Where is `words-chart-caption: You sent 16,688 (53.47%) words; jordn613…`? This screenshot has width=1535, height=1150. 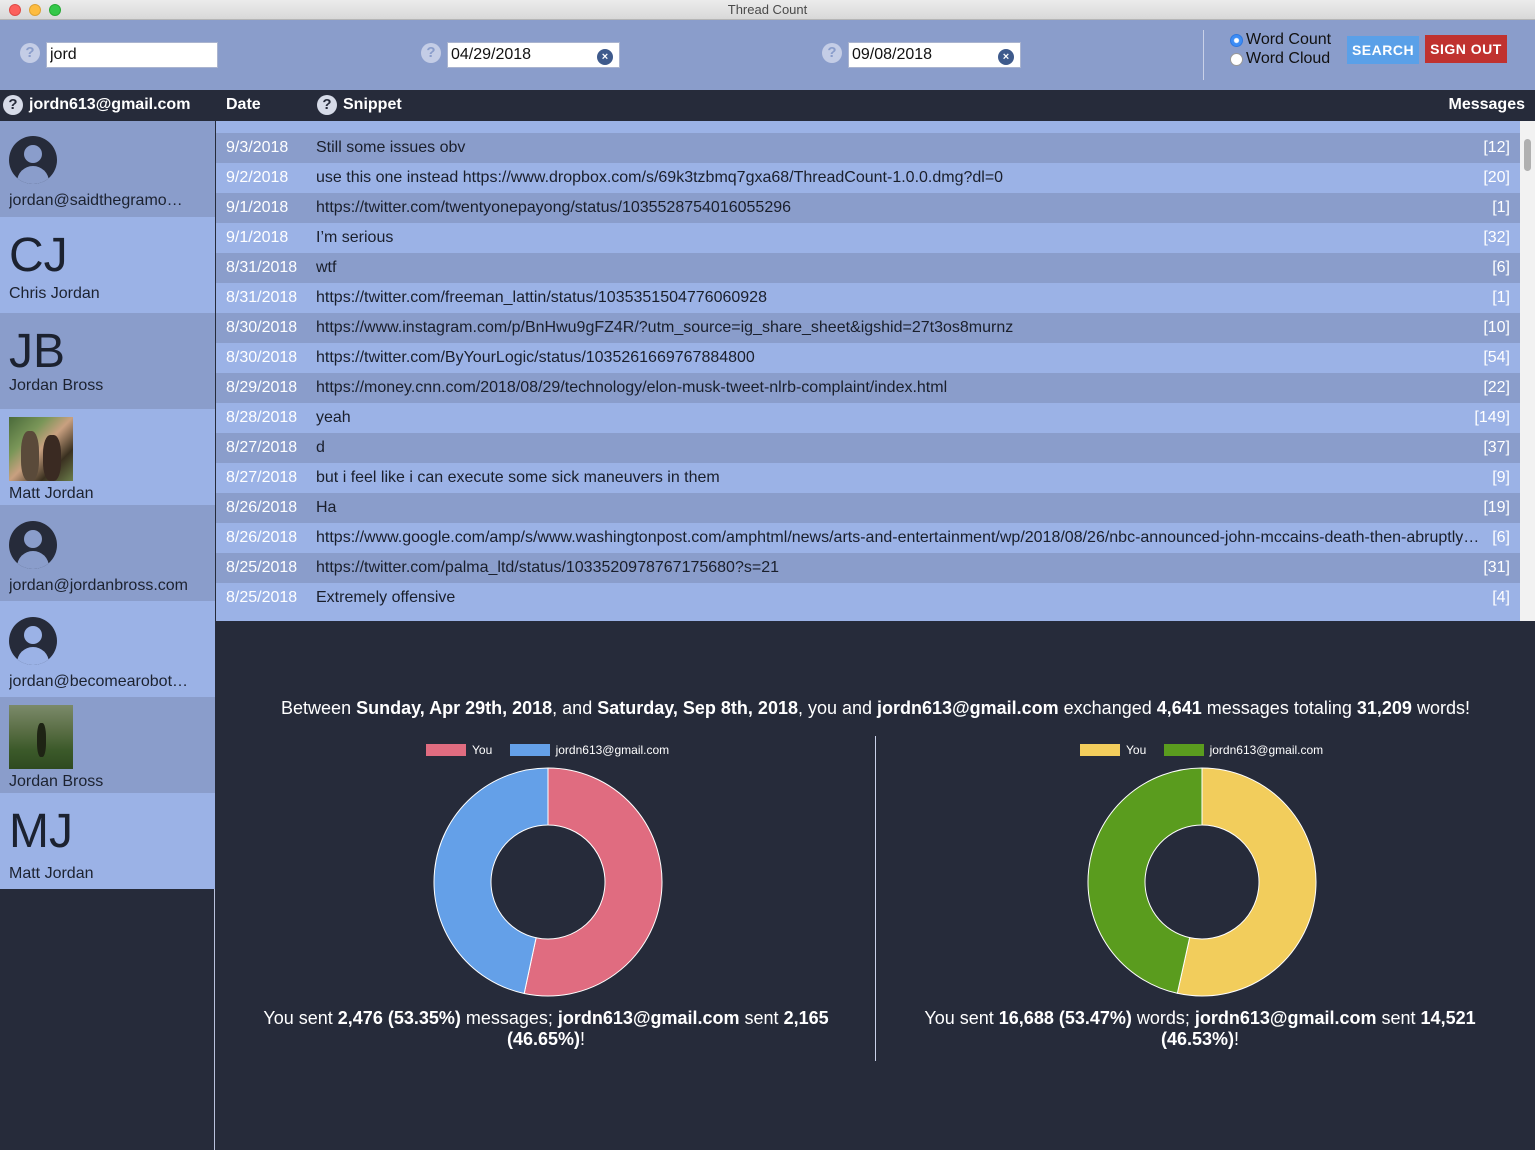 words-chart-caption: You sent 16,688 (53.47%) words; jordn613… is located at coordinates (1200, 1029).